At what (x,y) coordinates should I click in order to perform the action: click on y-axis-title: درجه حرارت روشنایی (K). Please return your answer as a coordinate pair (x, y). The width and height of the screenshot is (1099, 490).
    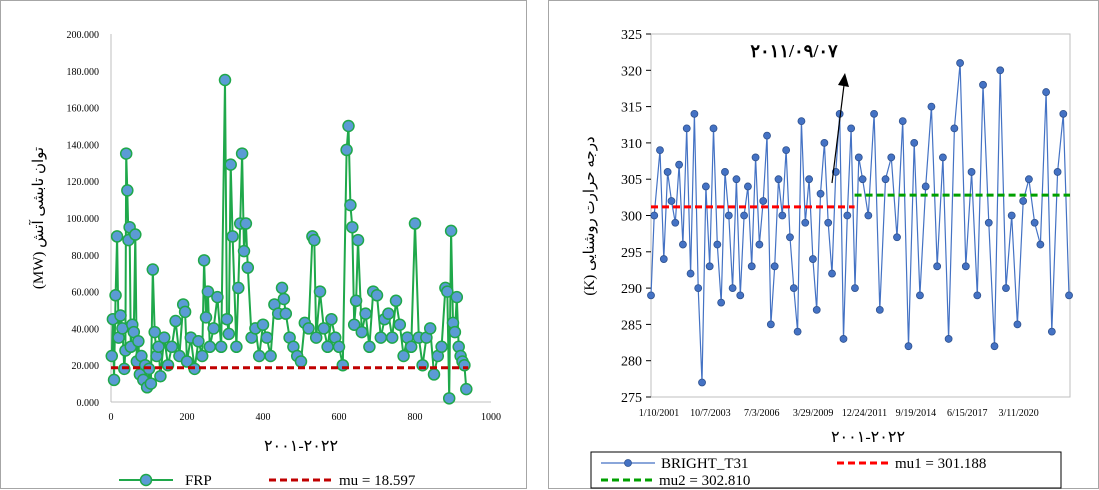
    Looking at the image, I should click on (590, 215).